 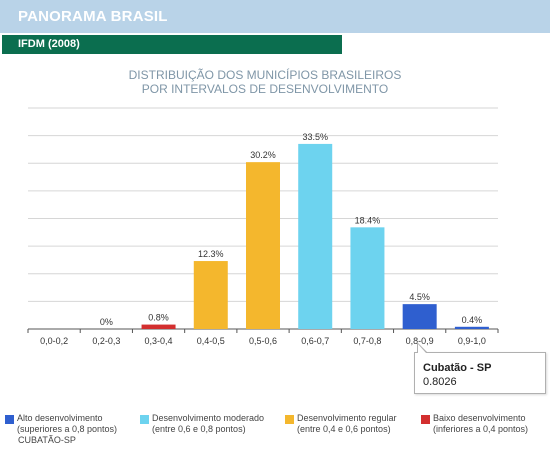 What do you see at coordinates (67, 429) in the screenshot?
I see `legend-sublabel: (superiores a 0,8 pontos)` at bounding box center [67, 429].